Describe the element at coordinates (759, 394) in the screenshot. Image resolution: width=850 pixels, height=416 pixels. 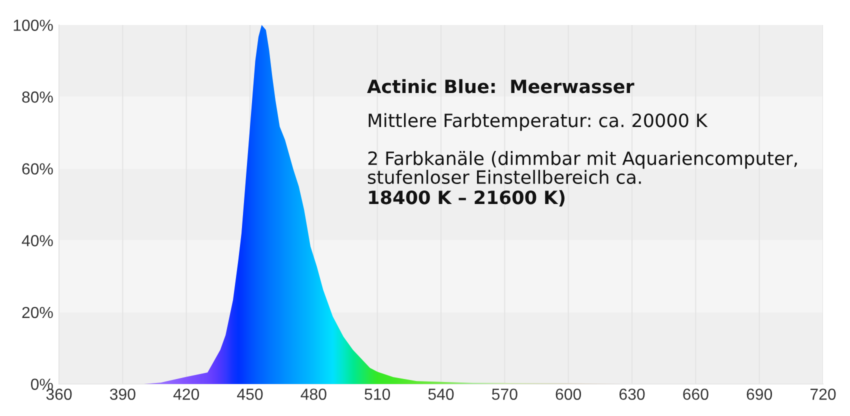
I see `x-tick-label: 690` at that location.